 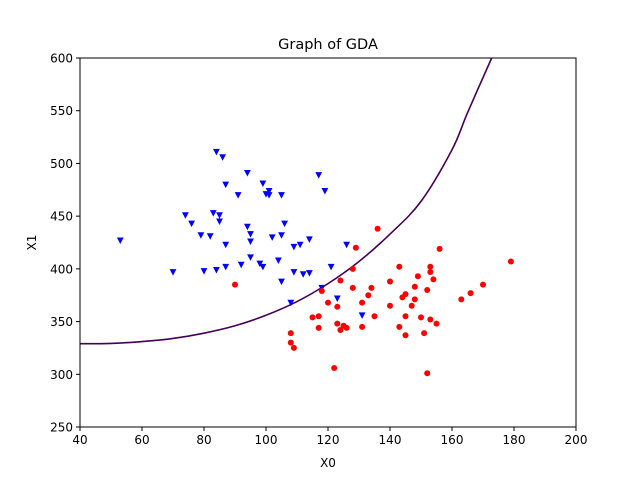 I want to click on y-axis: 250 300 350 400 450 500 550 600, so click(x=65, y=243).